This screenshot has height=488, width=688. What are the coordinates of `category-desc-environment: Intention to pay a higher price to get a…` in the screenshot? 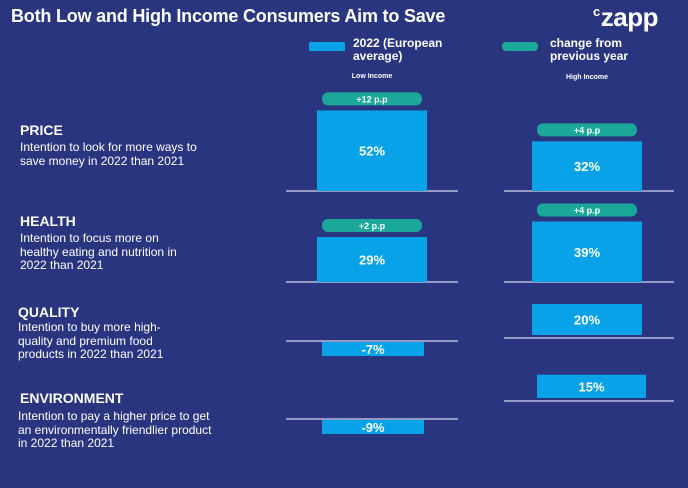 It's located at (115, 429).